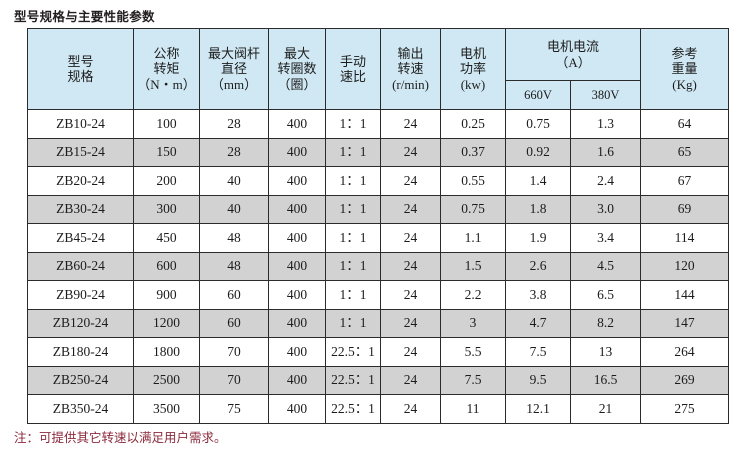 The height and width of the screenshot is (450, 754). What do you see at coordinates (297, 84) in the screenshot?
I see `header-unit: （圈）` at bounding box center [297, 84].